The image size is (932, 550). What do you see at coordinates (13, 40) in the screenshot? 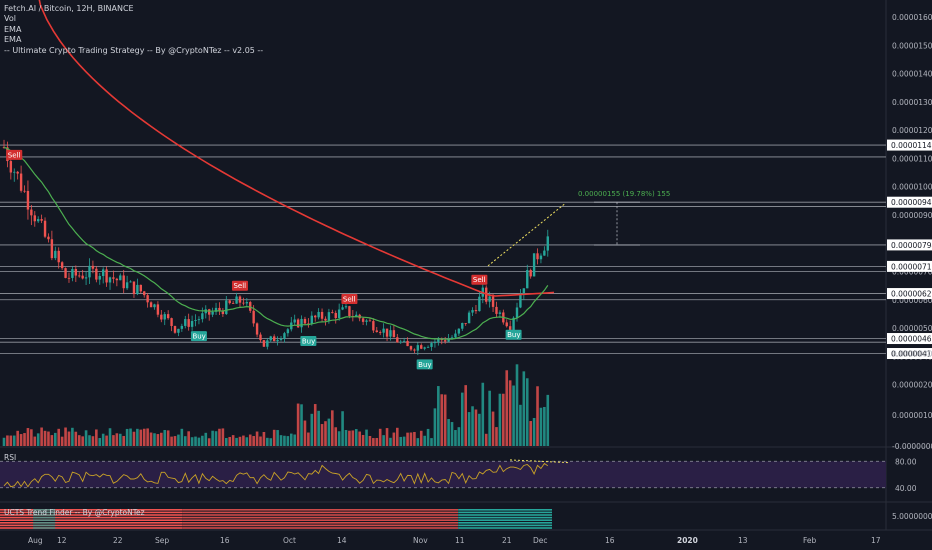
I see `legend-ema-2: EMA` at bounding box center [13, 40].